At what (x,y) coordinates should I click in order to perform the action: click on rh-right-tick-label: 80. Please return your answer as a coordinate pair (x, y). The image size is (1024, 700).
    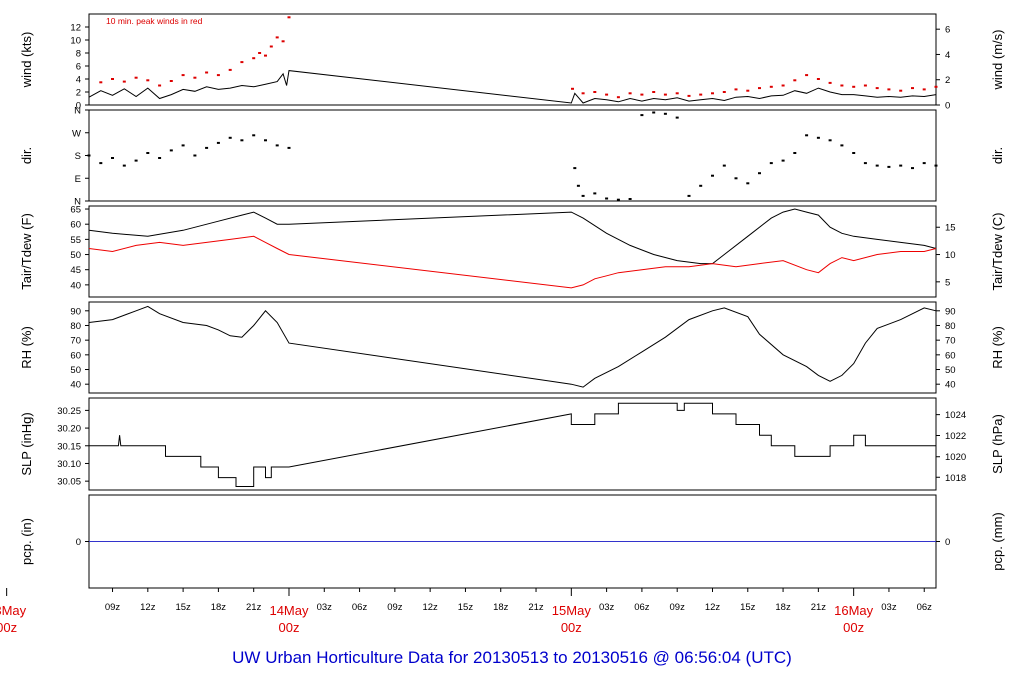
    Looking at the image, I should click on (950, 326).